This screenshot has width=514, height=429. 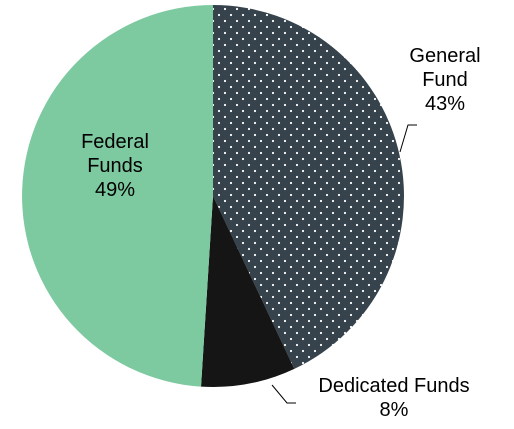 I want to click on slice-value-label: 8%, so click(x=394, y=410).